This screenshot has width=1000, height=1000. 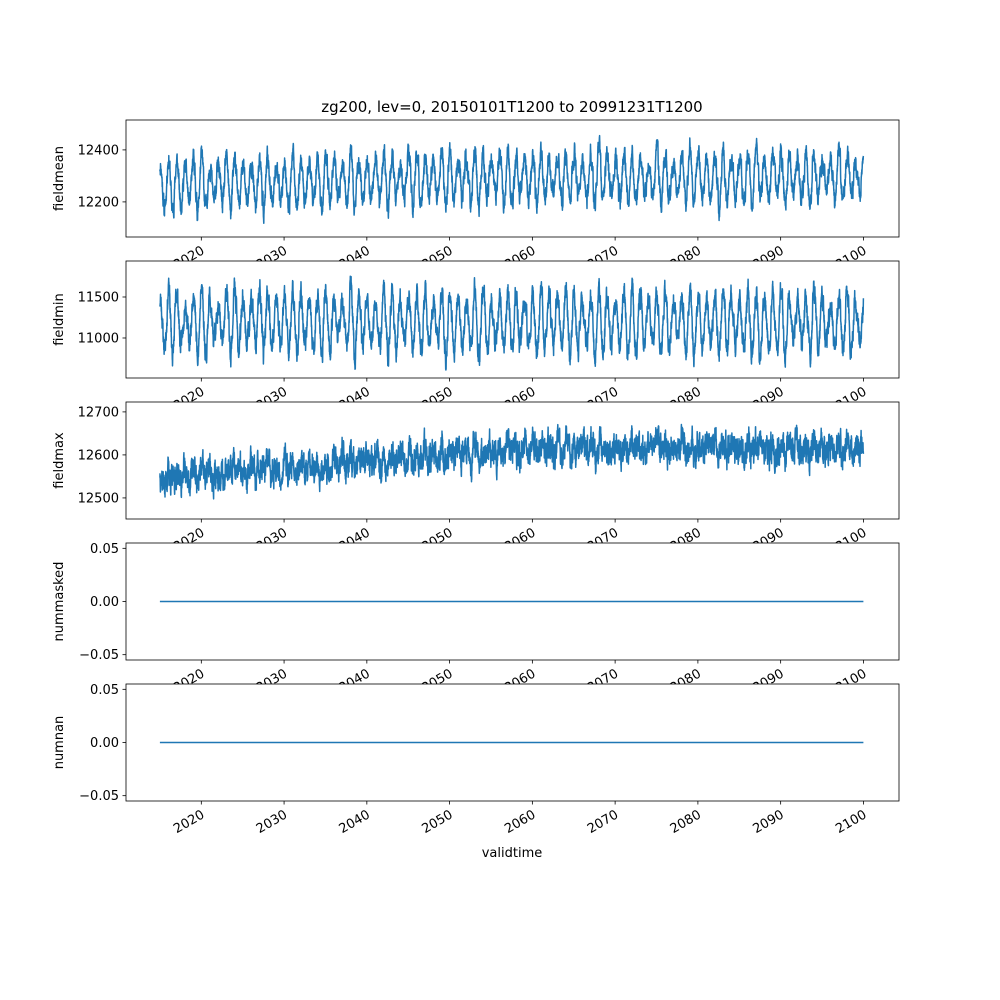 What do you see at coordinates (98, 297) in the screenshot?
I see `y-tick-label: 11500` at bounding box center [98, 297].